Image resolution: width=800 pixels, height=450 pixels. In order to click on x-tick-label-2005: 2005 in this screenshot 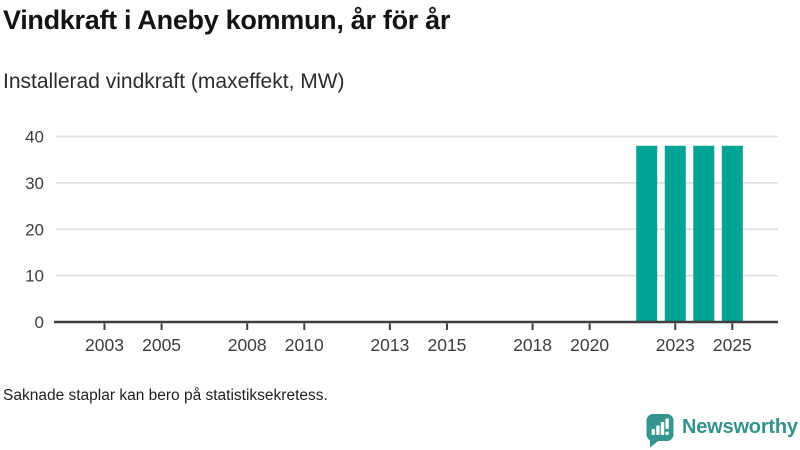, I will do `click(161, 345)`.